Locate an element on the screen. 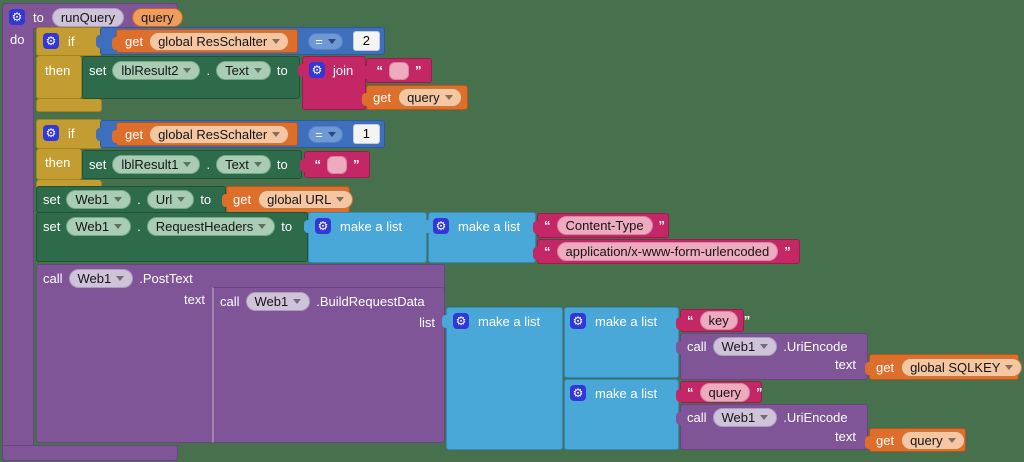 The image size is (1024, 462). buildrequestdata-list-socket-label: list is located at coordinates (427, 322).